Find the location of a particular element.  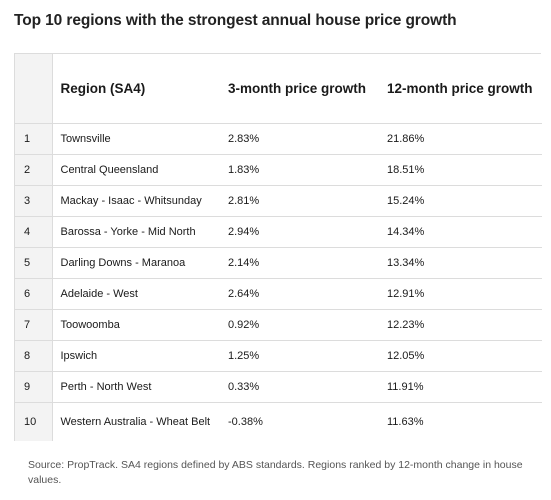

row-rank: 6 is located at coordinates (34, 294).